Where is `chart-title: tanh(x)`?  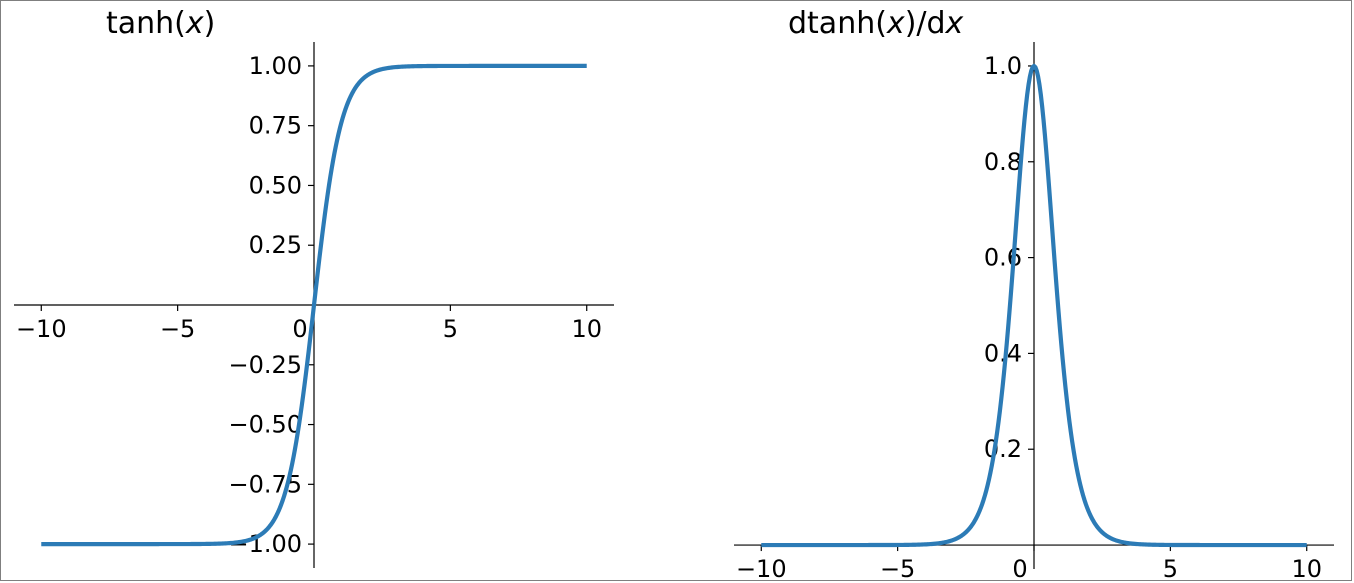 chart-title: tanh(x) is located at coordinates (160, 23).